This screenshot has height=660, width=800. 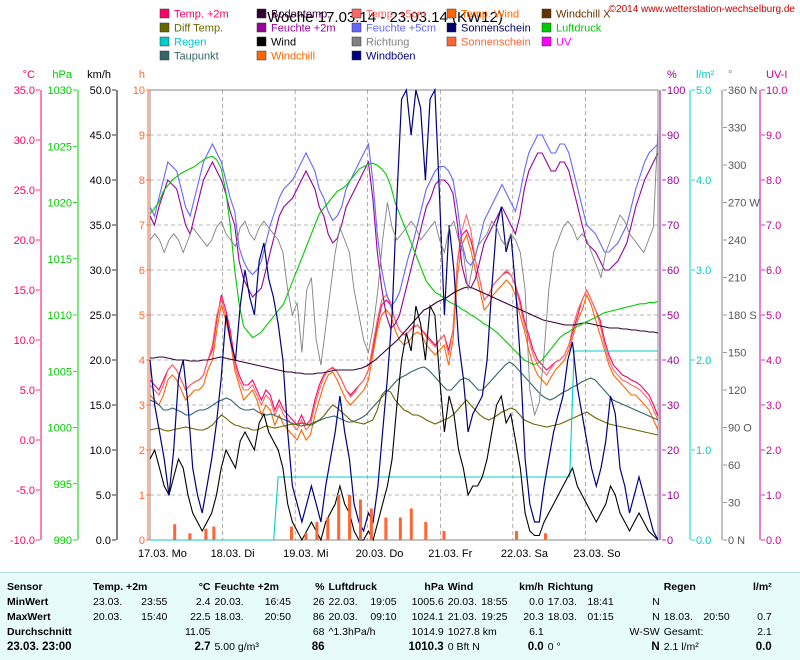 I want to click on axis-unit-label: l/m², so click(x=705, y=75).